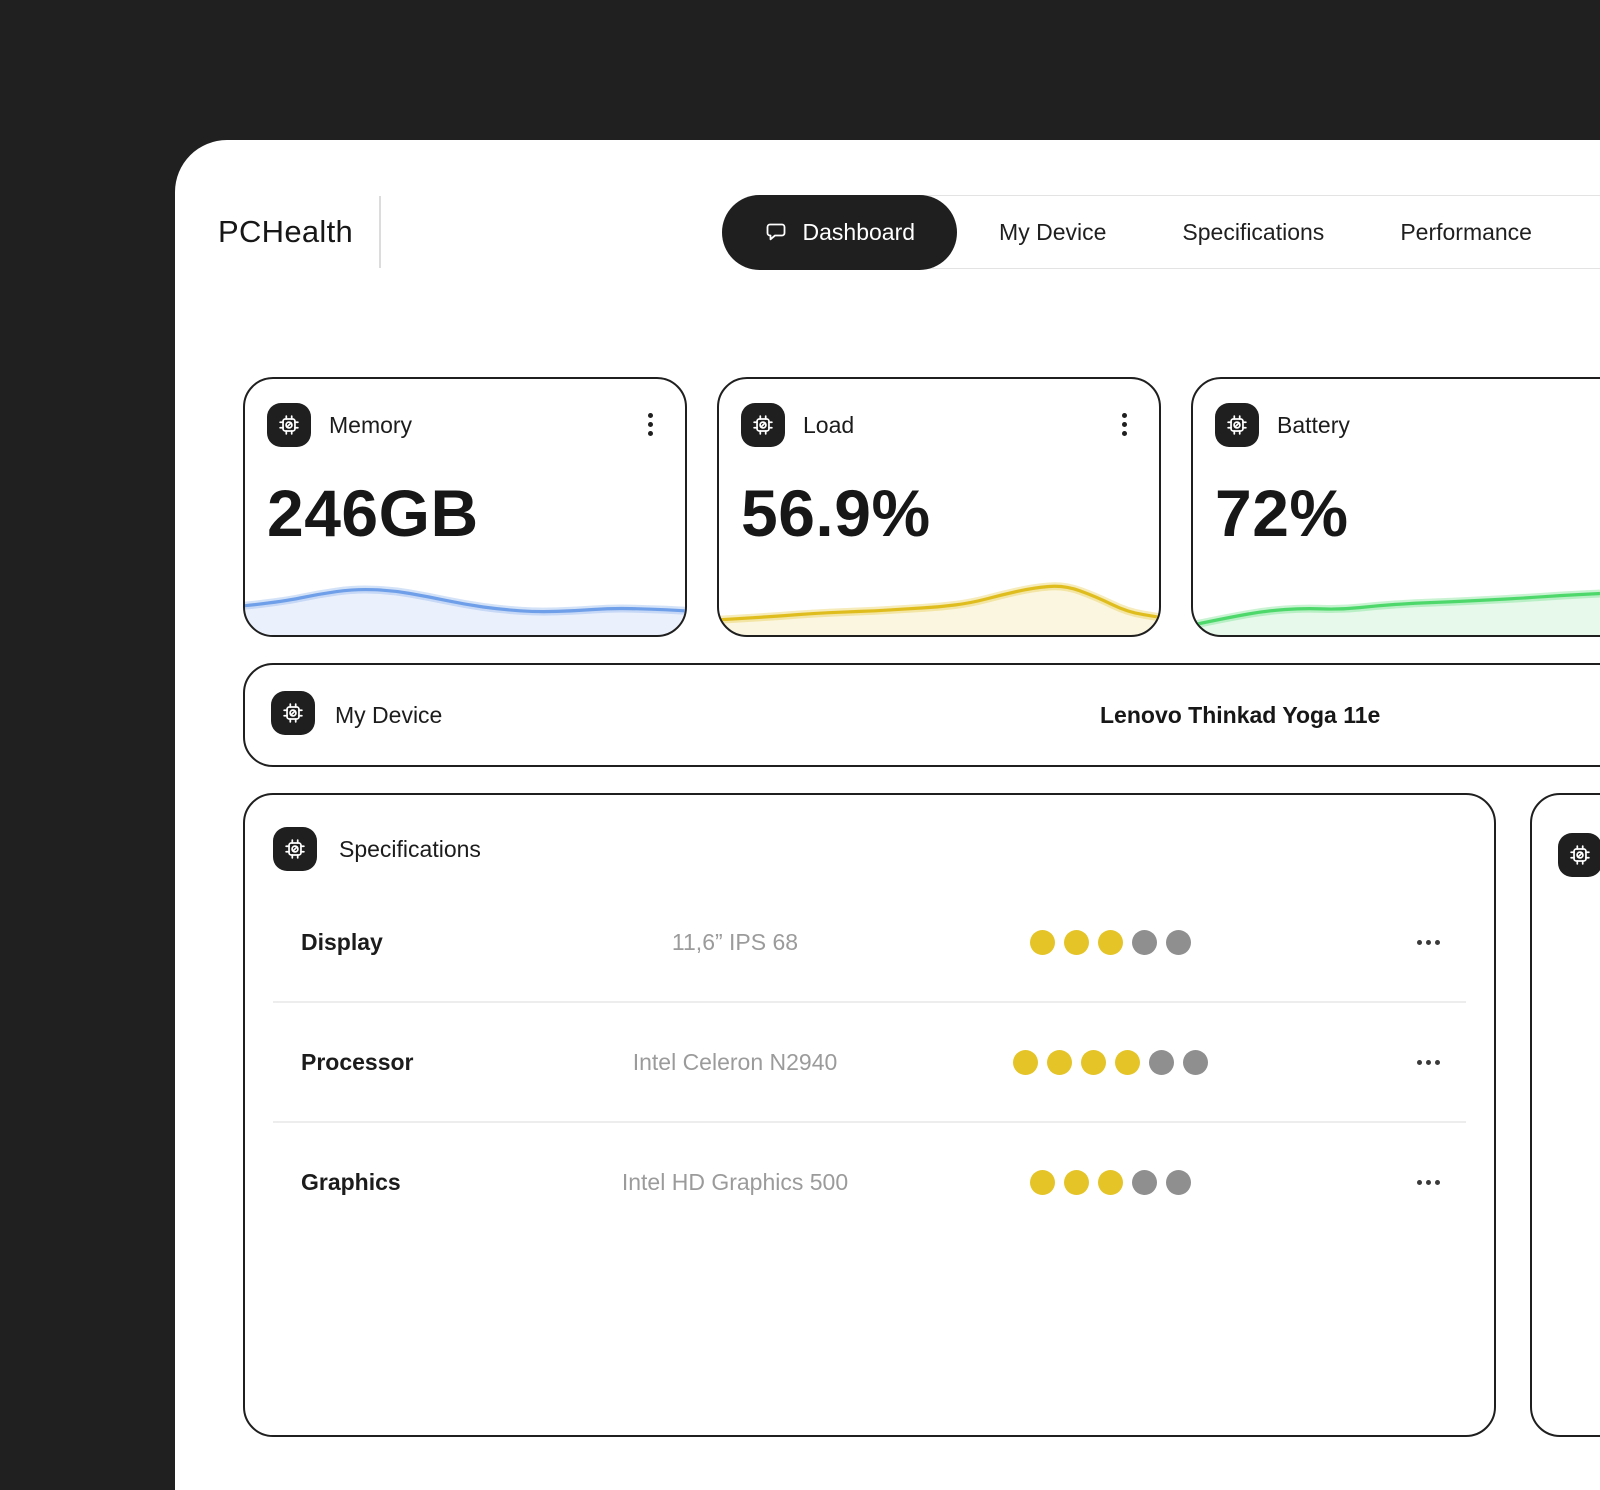 The width and height of the screenshot is (1600, 1490). I want to click on nav-item-label: My Device, so click(1053, 231).